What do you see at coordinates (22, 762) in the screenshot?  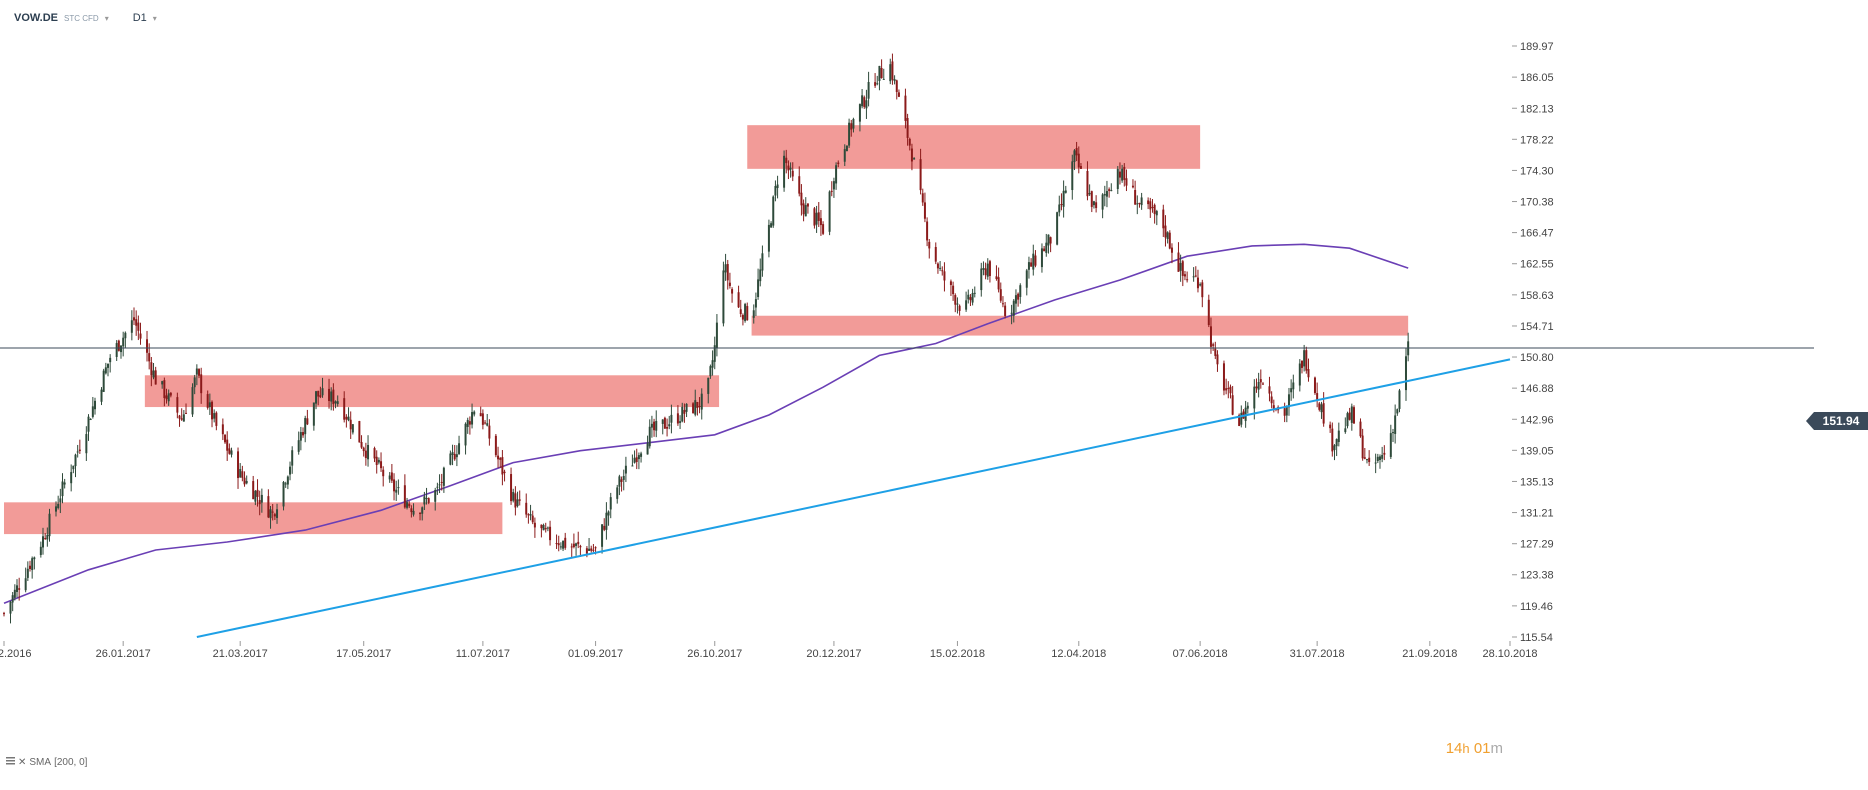 I see `close-indicator-icon: ✕` at bounding box center [22, 762].